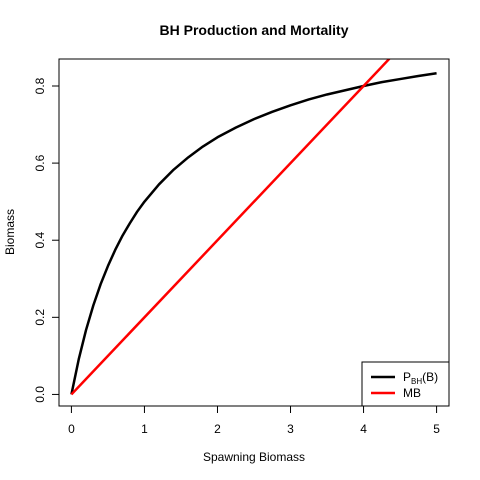 This screenshot has width=480, height=480. I want to click on x-tick-label: 0, so click(71, 429).